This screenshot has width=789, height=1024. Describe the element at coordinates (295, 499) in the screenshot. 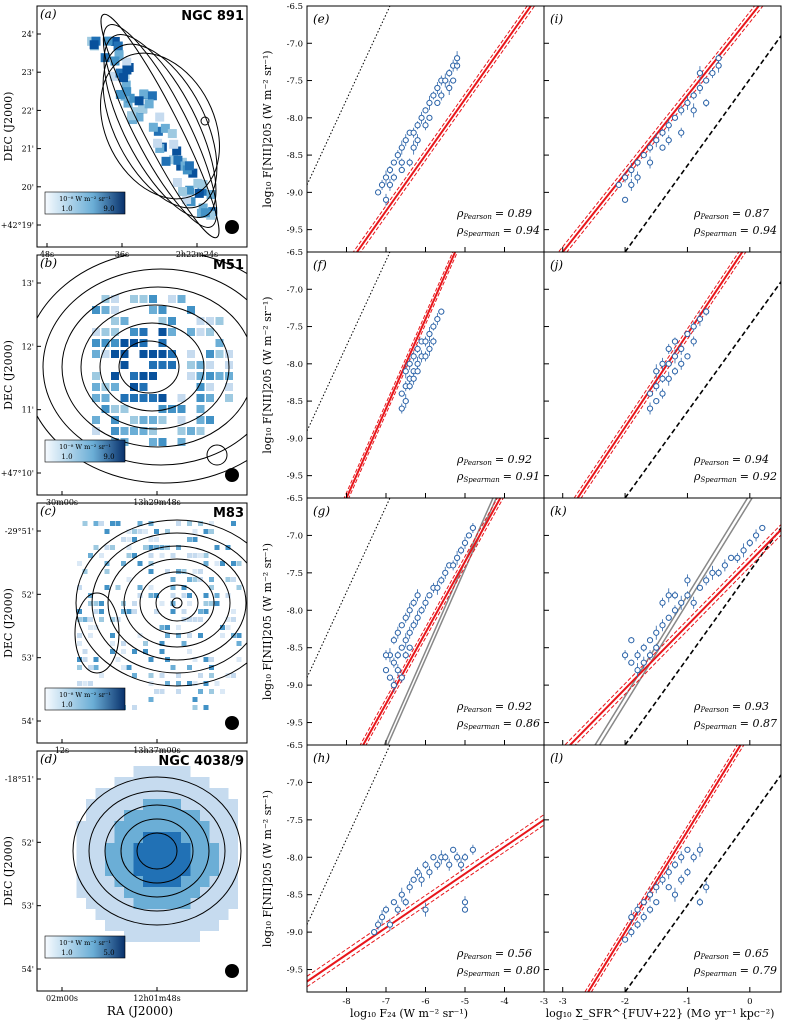

I see `y-tick-label: -6.5` at that location.